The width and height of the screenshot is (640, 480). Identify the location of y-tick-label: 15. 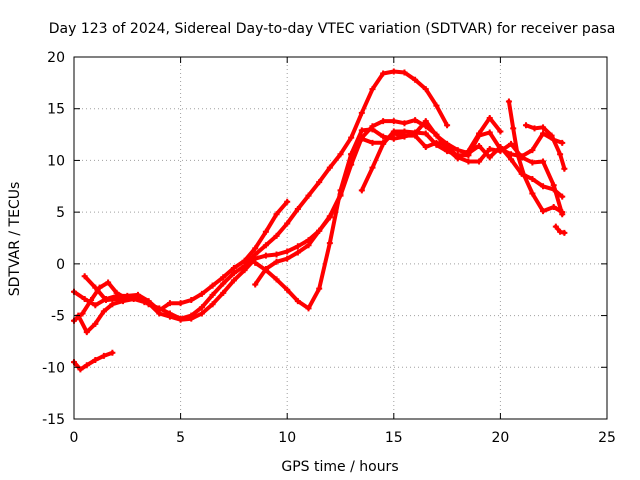
(56, 110).